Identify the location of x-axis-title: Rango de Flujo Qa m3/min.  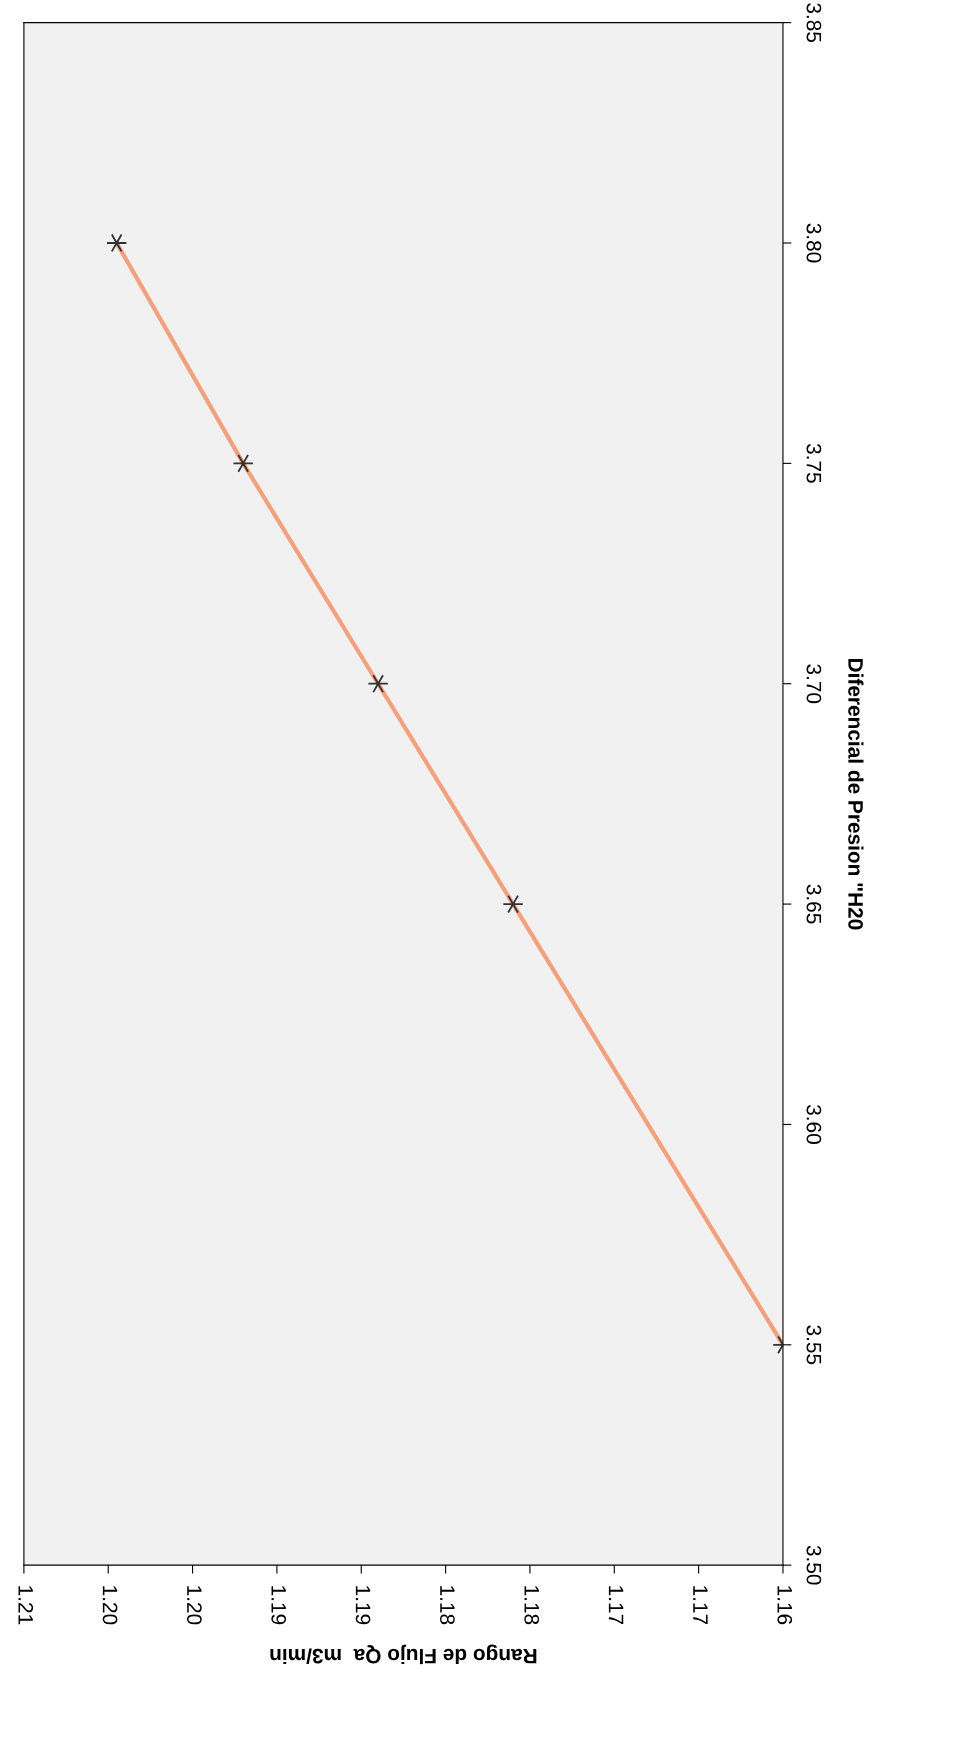
(403, 1654).